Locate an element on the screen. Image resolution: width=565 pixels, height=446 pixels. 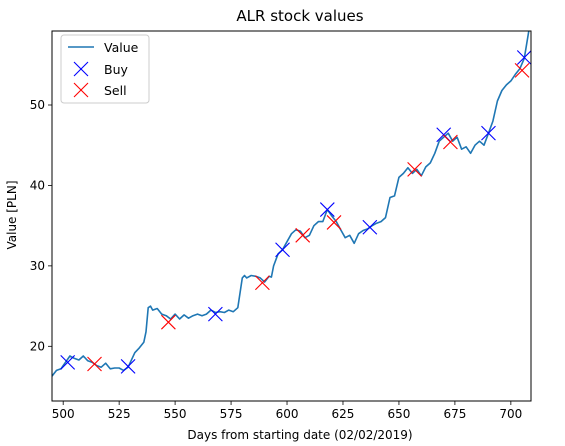
legend: Value Buy Sell is located at coordinates (105, 69).